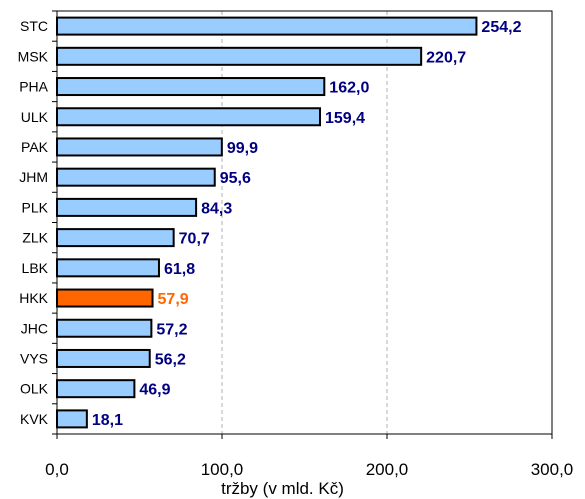 This screenshot has width=585, height=499. Describe the element at coordinates (552, 469) in the screenshot. I see `x-tick-label: 300,0` at that location.